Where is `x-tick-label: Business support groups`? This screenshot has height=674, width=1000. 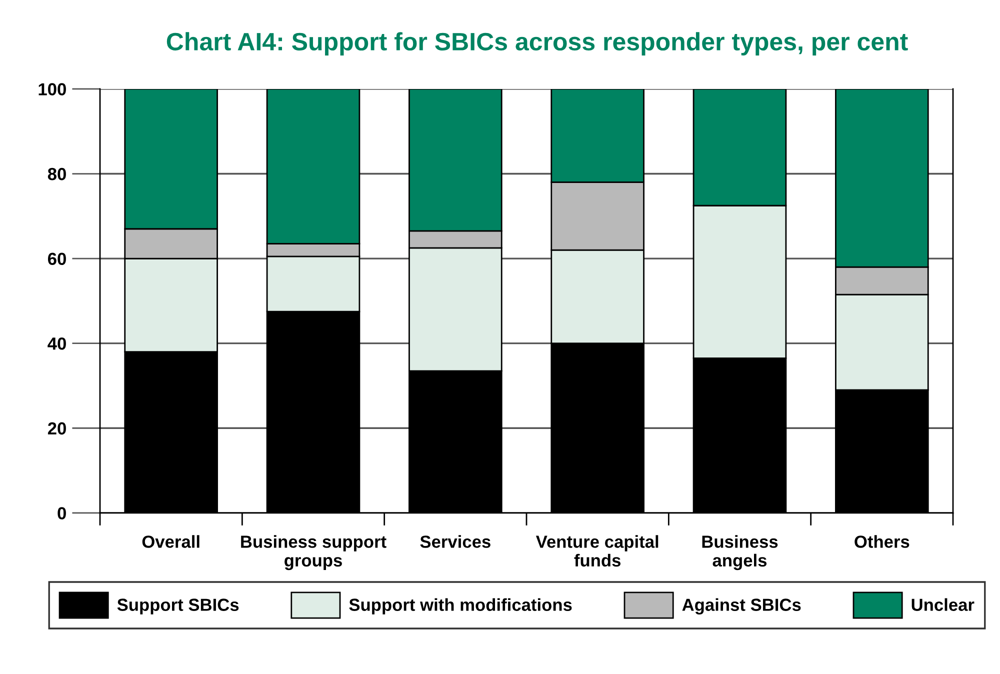
x-tick-label: Business support groups is located at coordinates (313, 552).